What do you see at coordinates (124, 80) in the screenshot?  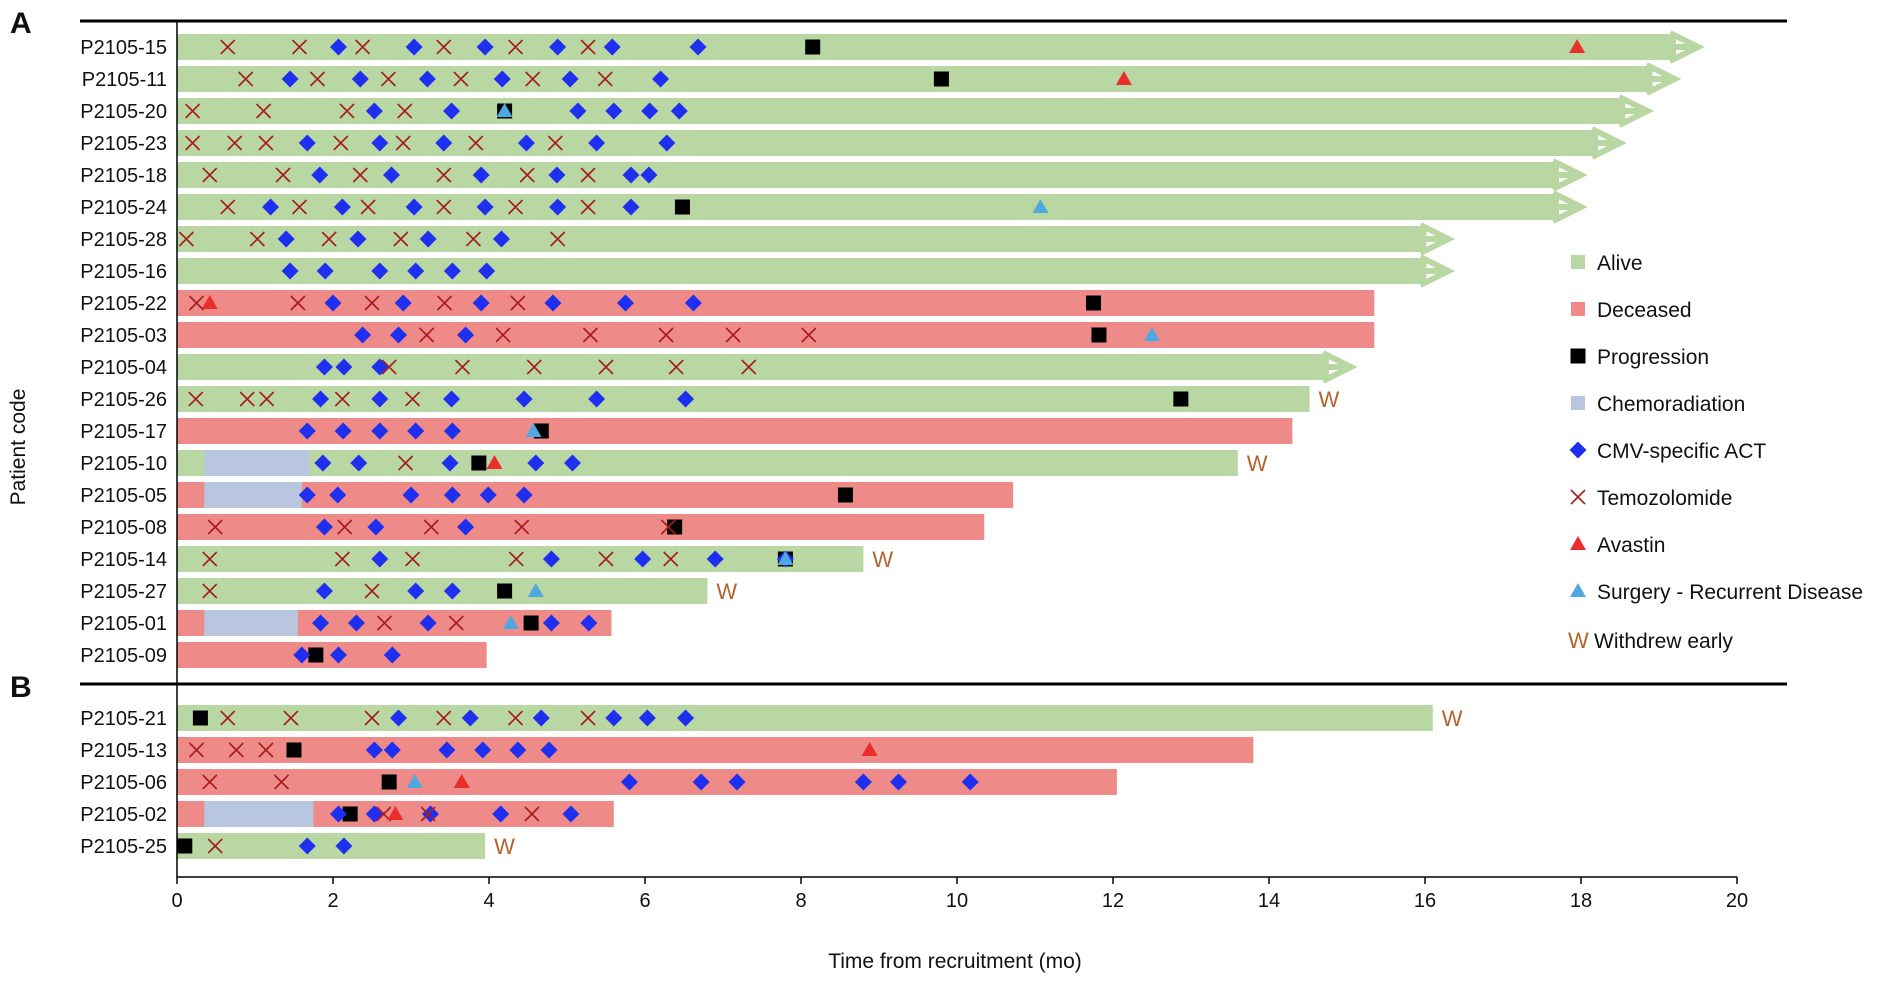 I see `patient-code-label: P2105-11` at bounding box center [124, 80].